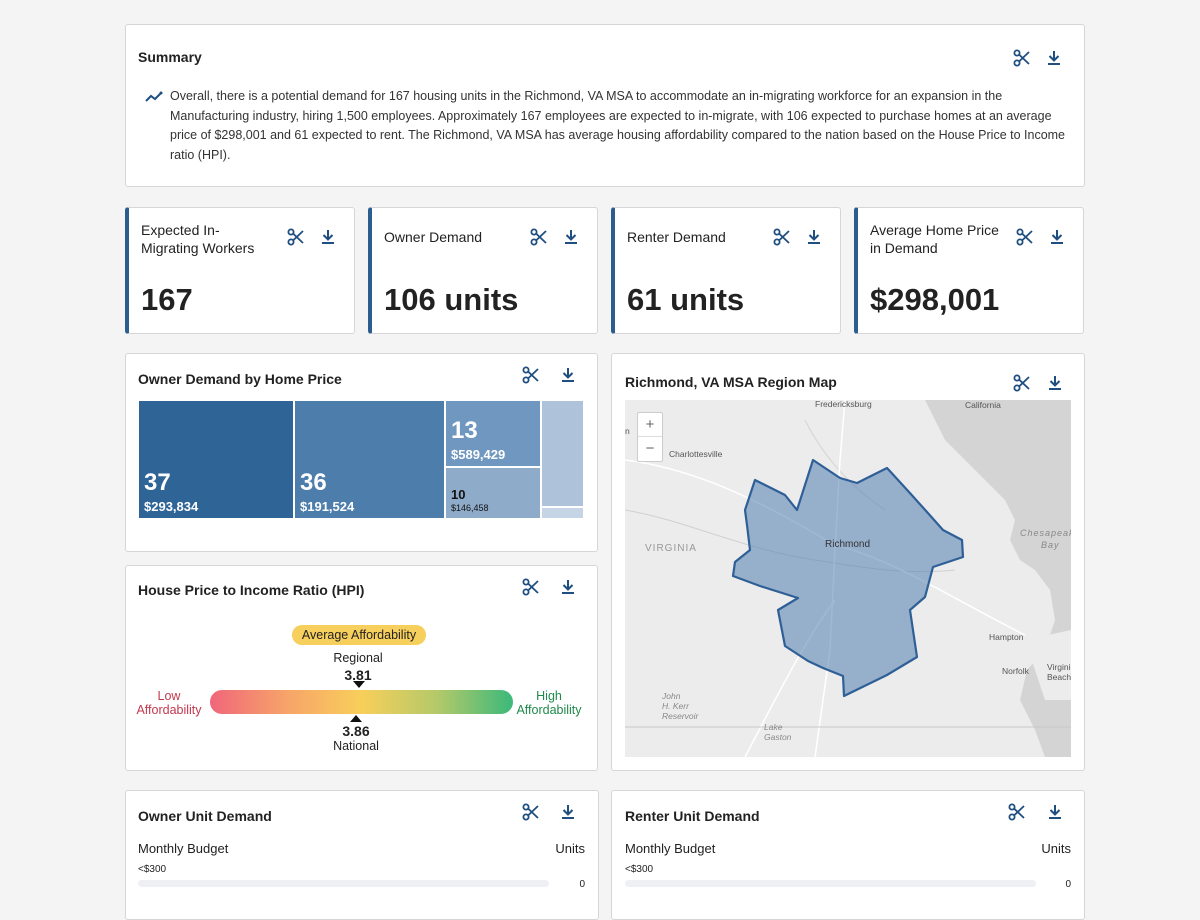 The height and width of the screenshot is (920, 1200). What do you see at coordinates (680, 716) in the screenshot?
I see `place-label-line: Reservoir` at bounding box center [680, 716].